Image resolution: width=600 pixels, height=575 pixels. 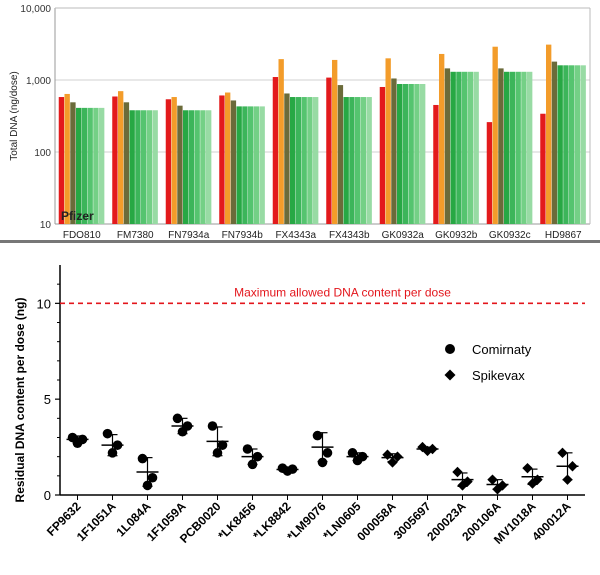 What do you see at coordinates (376, 521) in the screenshot?
I see `x-tick-label: 000058A` at bounding box center [376, 521].